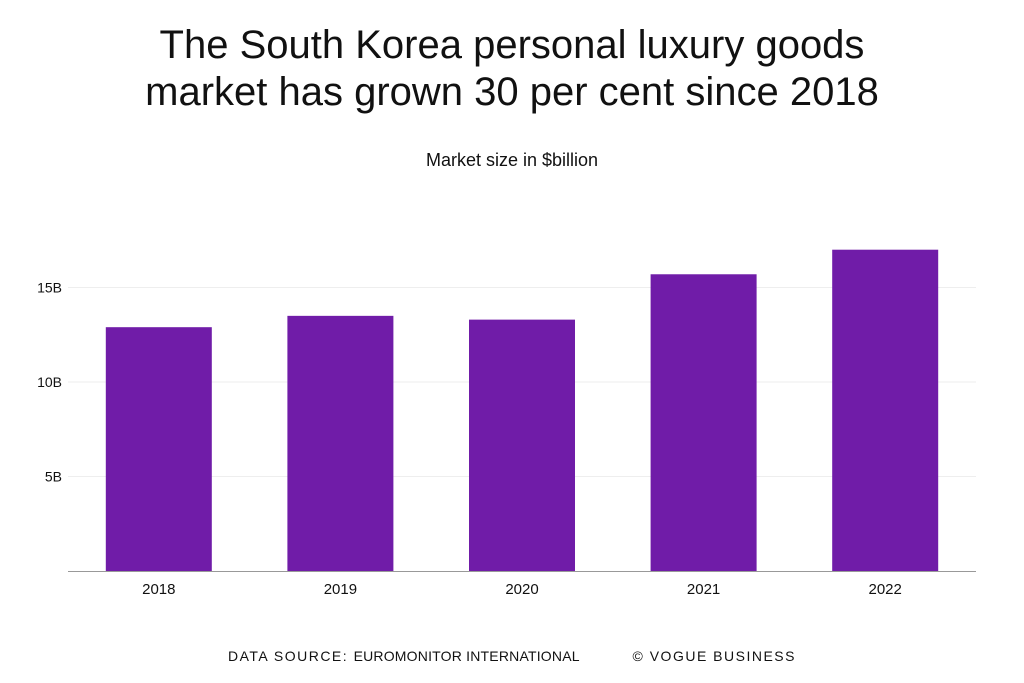  Describe the element at coordinates (340, 443) in the screenshot. I see `bar-2019` at that location.